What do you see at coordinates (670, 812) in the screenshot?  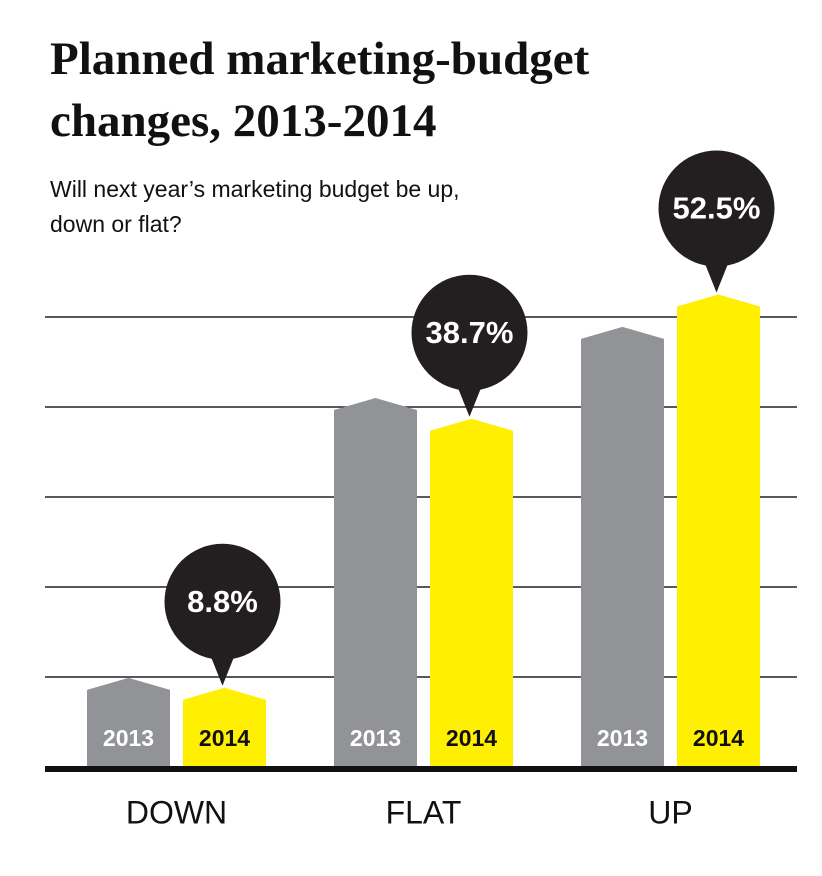 I see `x-tick-label: UP` at bounding box center [670, 812].